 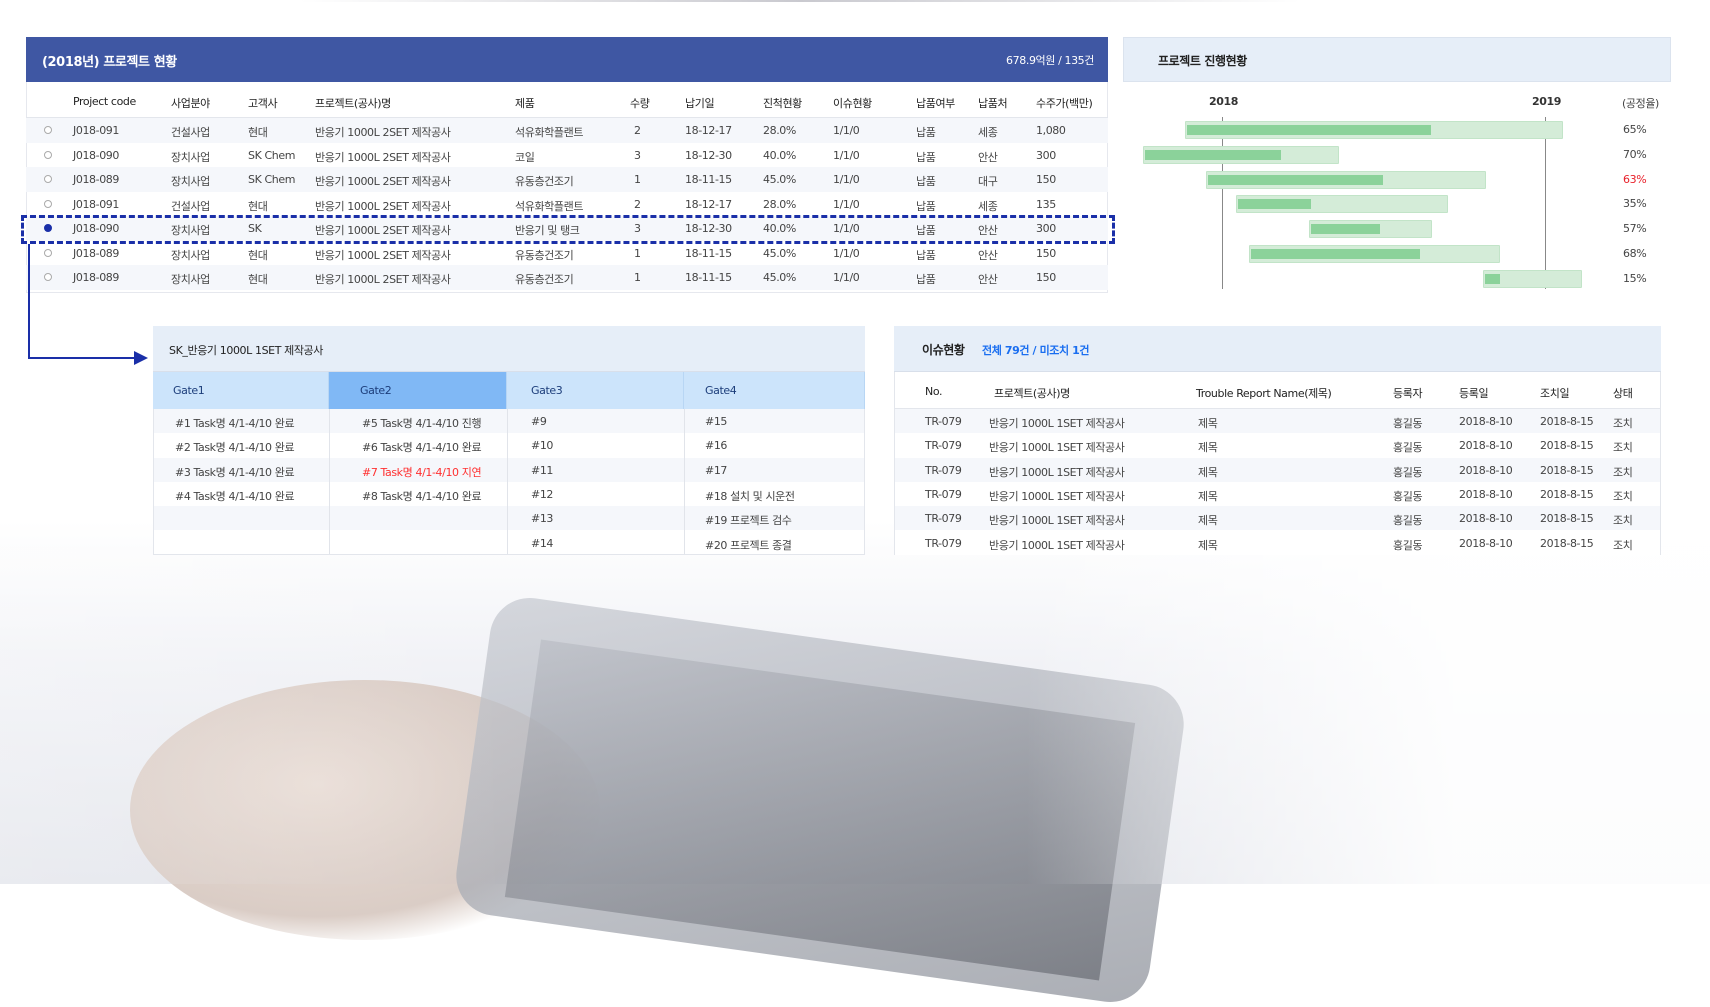 I want to click on table-cell: J018-089, so click(x=96, y=253).